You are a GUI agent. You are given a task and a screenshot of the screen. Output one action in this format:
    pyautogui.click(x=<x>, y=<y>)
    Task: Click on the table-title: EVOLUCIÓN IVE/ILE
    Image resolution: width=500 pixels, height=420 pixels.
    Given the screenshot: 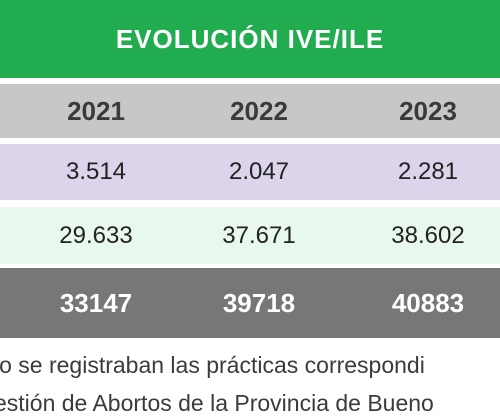 What is the action you would take?
    pyautogui.click(x=250, y=38)
    